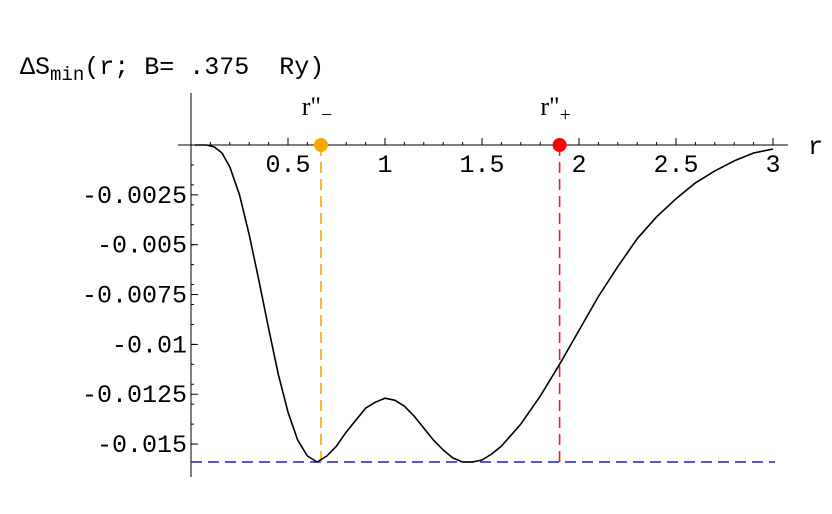  Describe the element at coordinates (481, 165) in the screenshot. I see `x-tick-label: 1.5` at that location.